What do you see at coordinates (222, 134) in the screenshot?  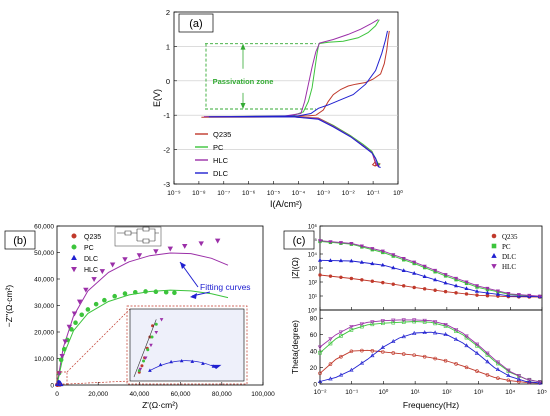 I see `legend-q235-label: Q235` at bounding box center [222, 134].